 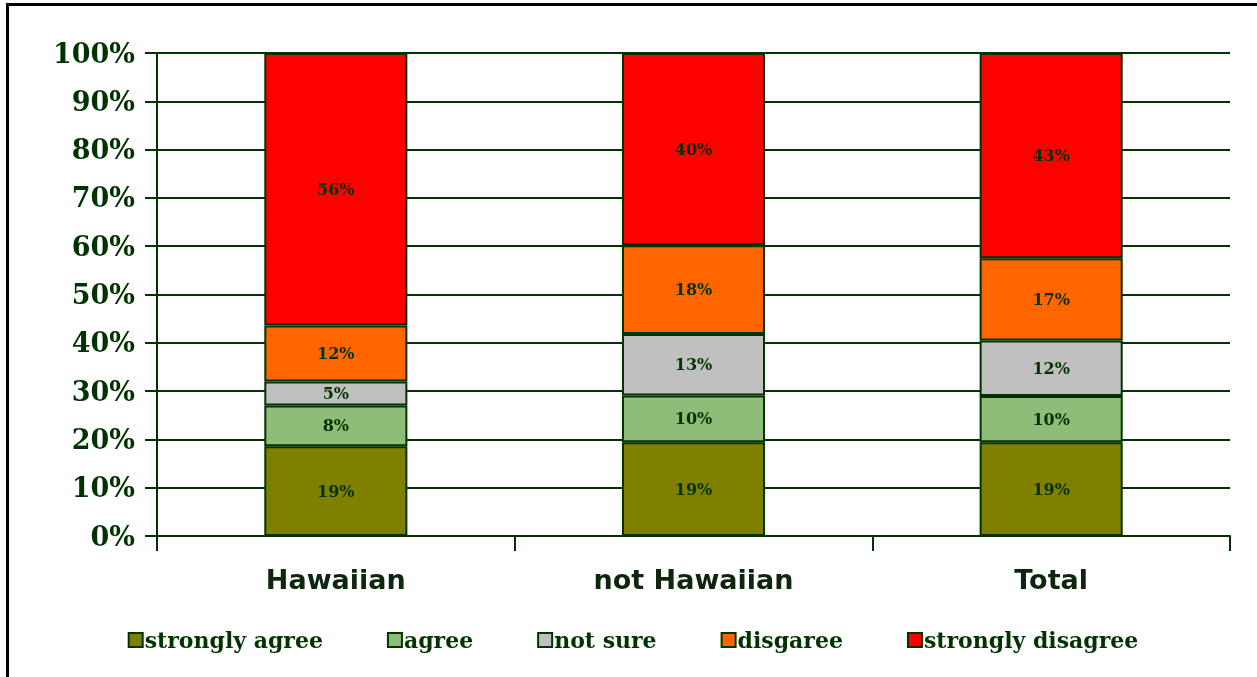 What do you see at coordinates (1051, 579) in the screenshot?
I see `x-tick-label: Total` at bounding box center [1051, 579].